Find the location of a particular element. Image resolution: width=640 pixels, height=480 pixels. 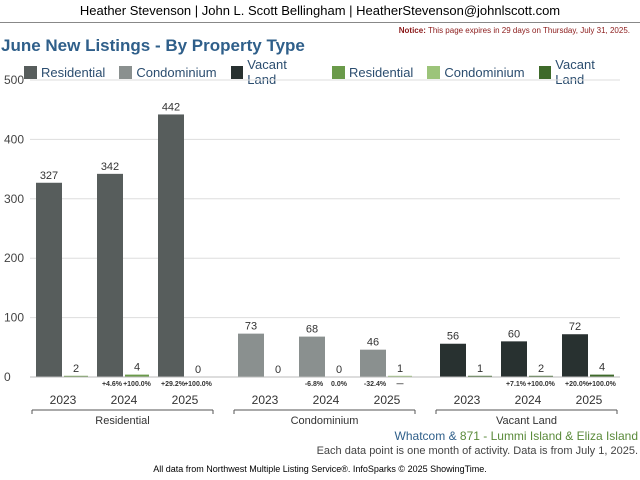

pct-change-label: 0.0% is located at coordinates (339, 384).